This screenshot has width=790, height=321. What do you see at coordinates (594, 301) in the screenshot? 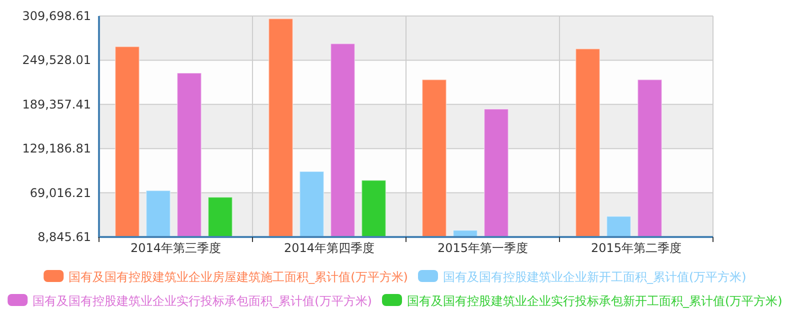
I see `legend-label: 国有及国有控股建筑业企业实行投标承包新开工面积_累计值(万平方米)` at bounding box center [594, 301].